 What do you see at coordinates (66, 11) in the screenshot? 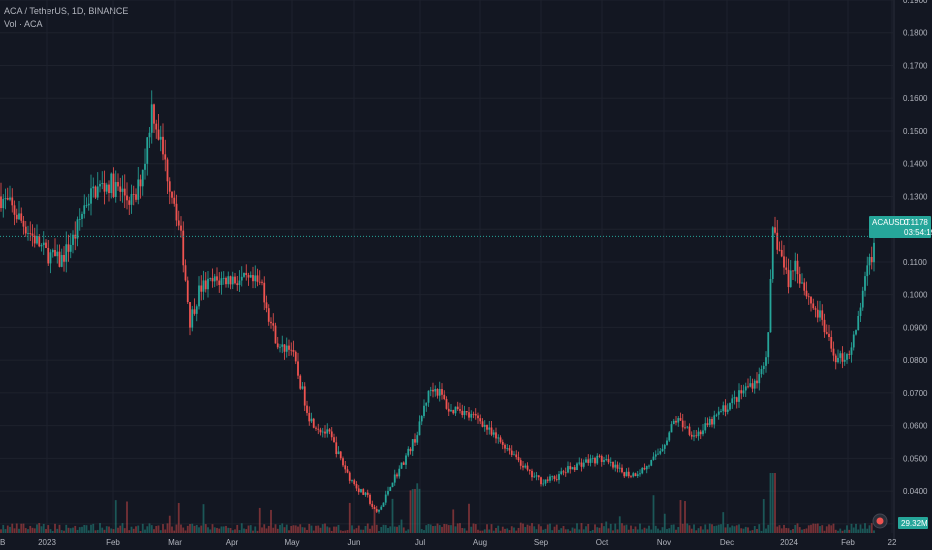
I see `symbol-title: ACA / TetherUS, 1D, BINANCE` at bounding box center [66, 11].